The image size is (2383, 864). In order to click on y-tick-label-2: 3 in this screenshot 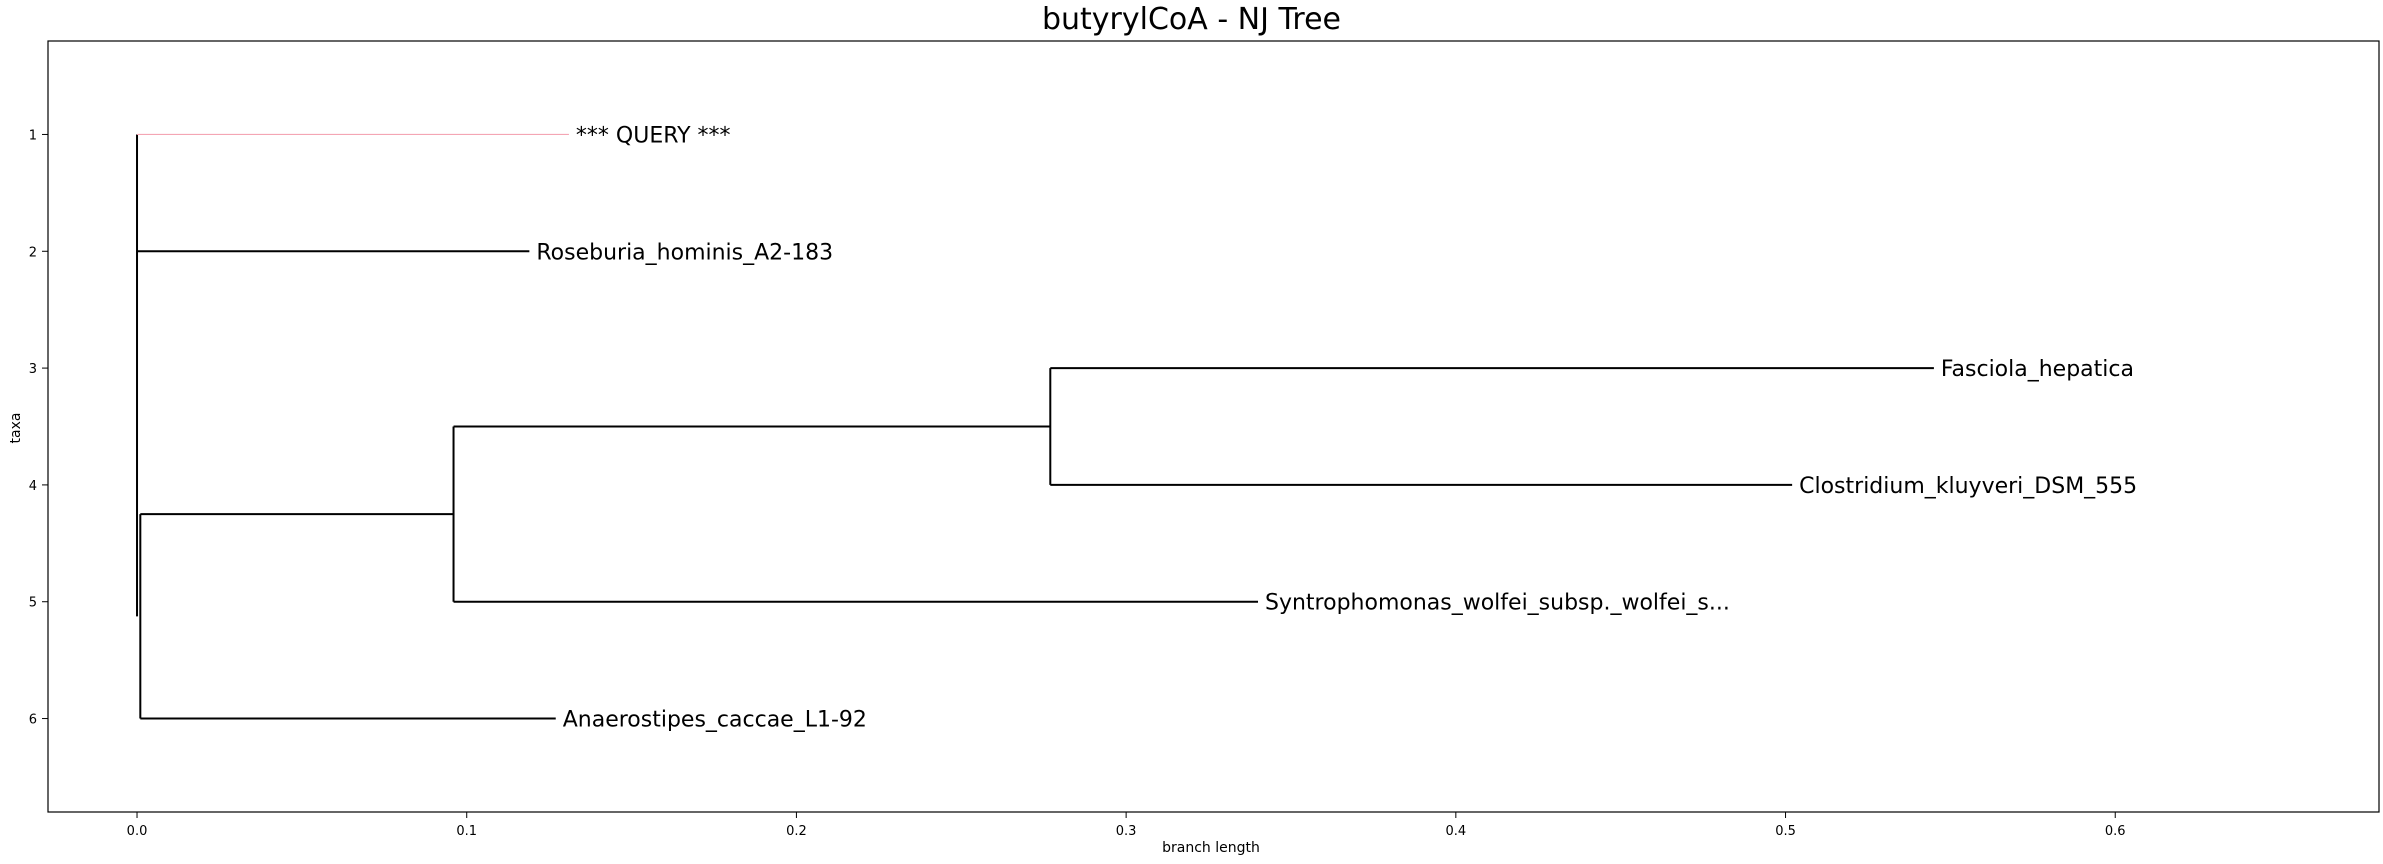, I will do `click(33, 369)`.